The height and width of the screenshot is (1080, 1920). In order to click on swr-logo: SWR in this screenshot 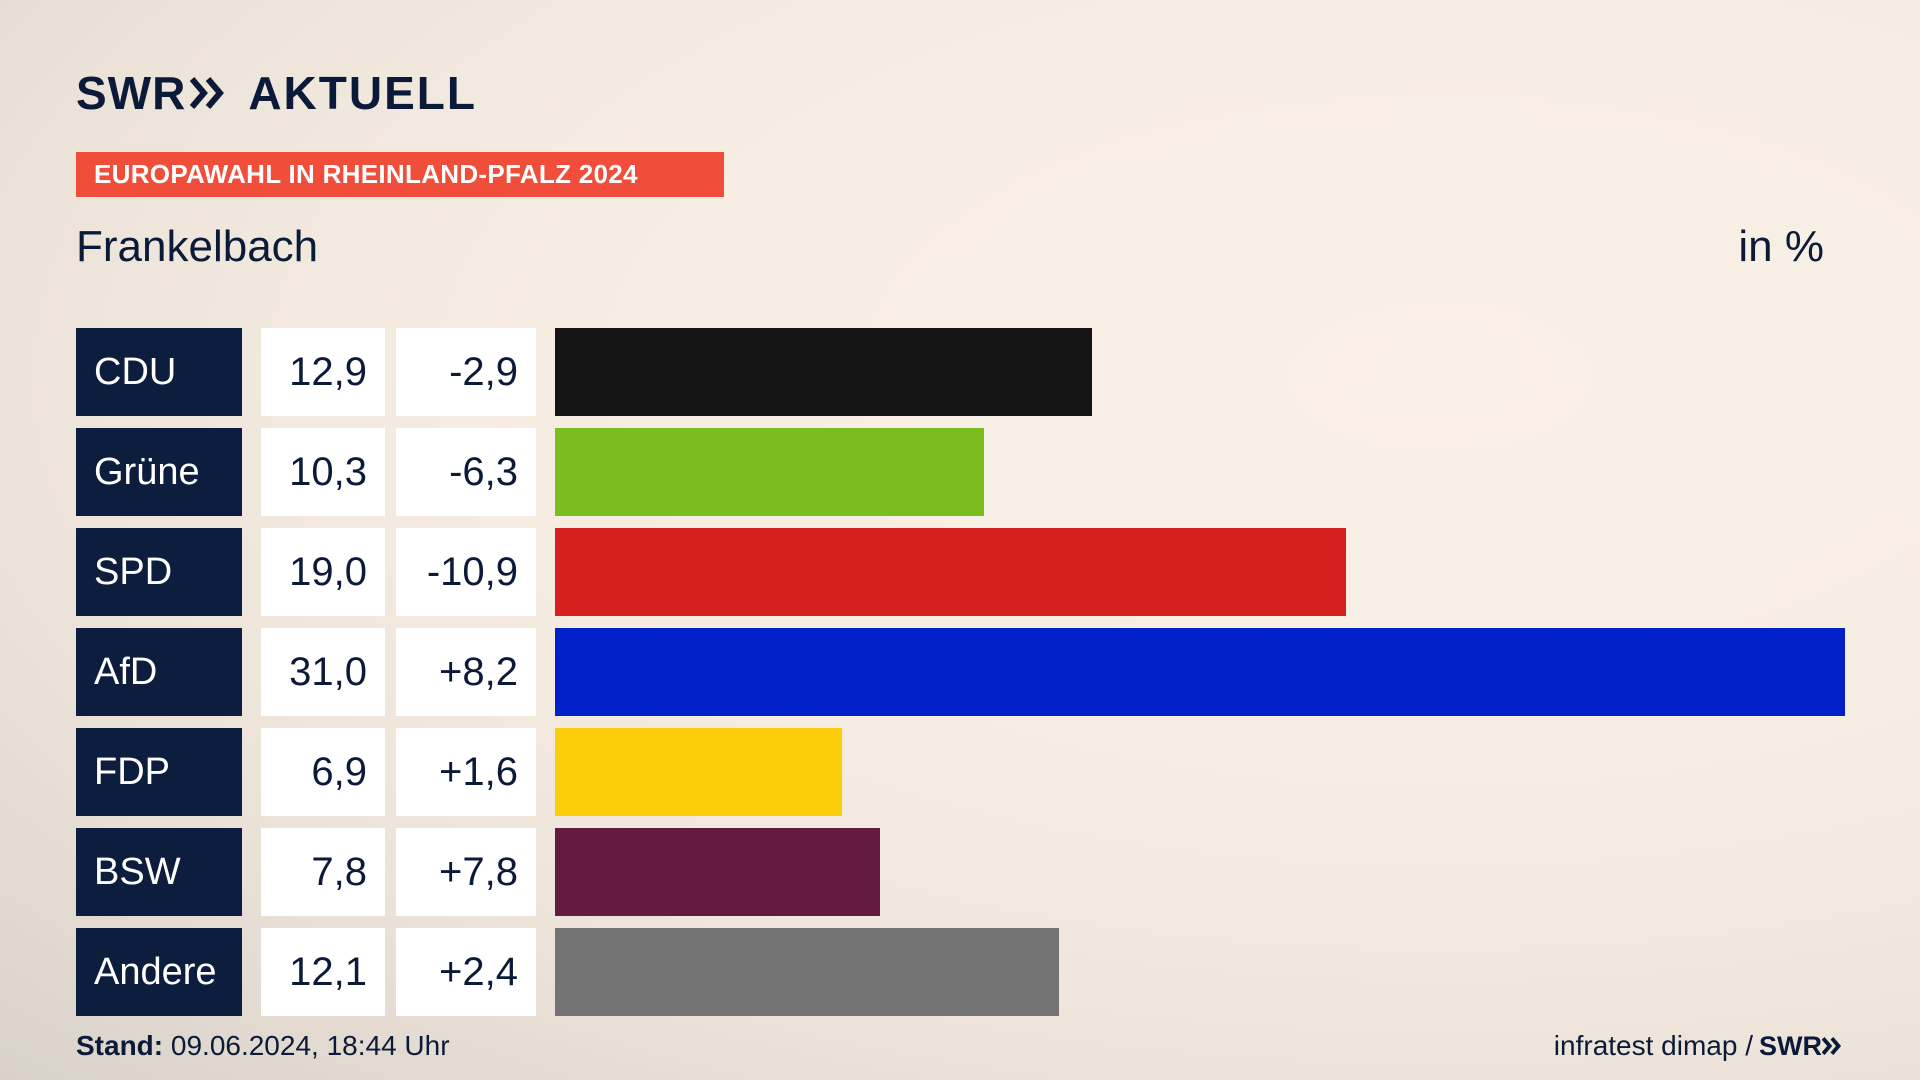, I will do `click(153, 93)`.